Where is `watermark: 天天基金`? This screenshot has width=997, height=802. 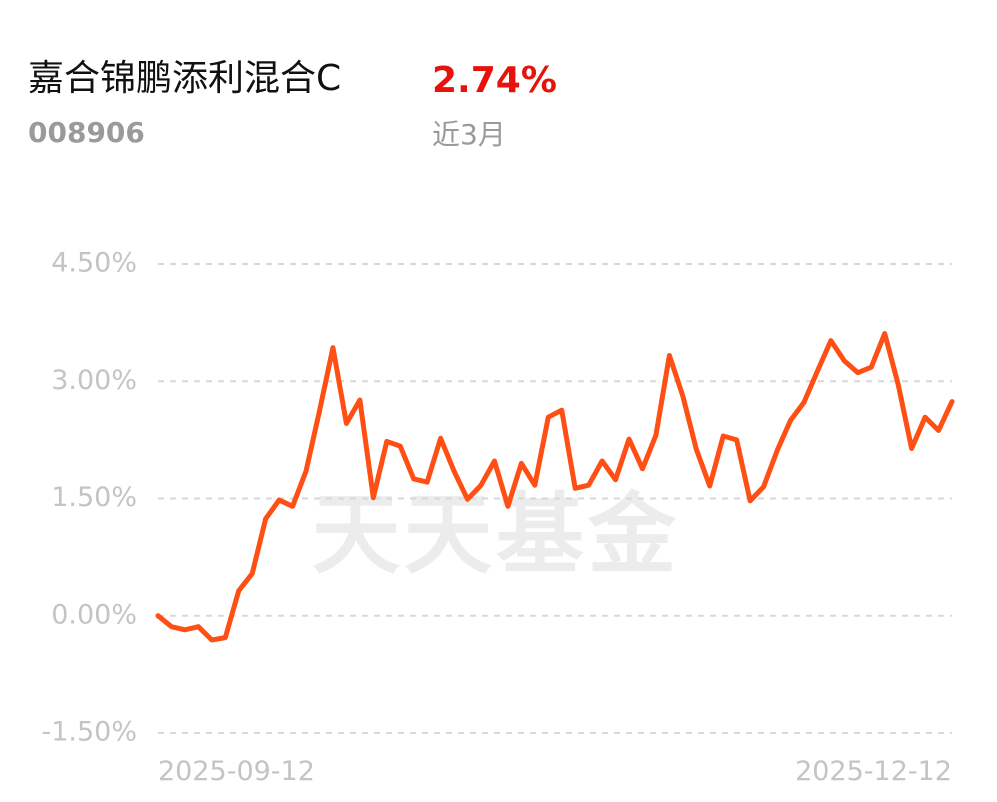 watermark: 天天基金 is located at coordinates (496, 534).